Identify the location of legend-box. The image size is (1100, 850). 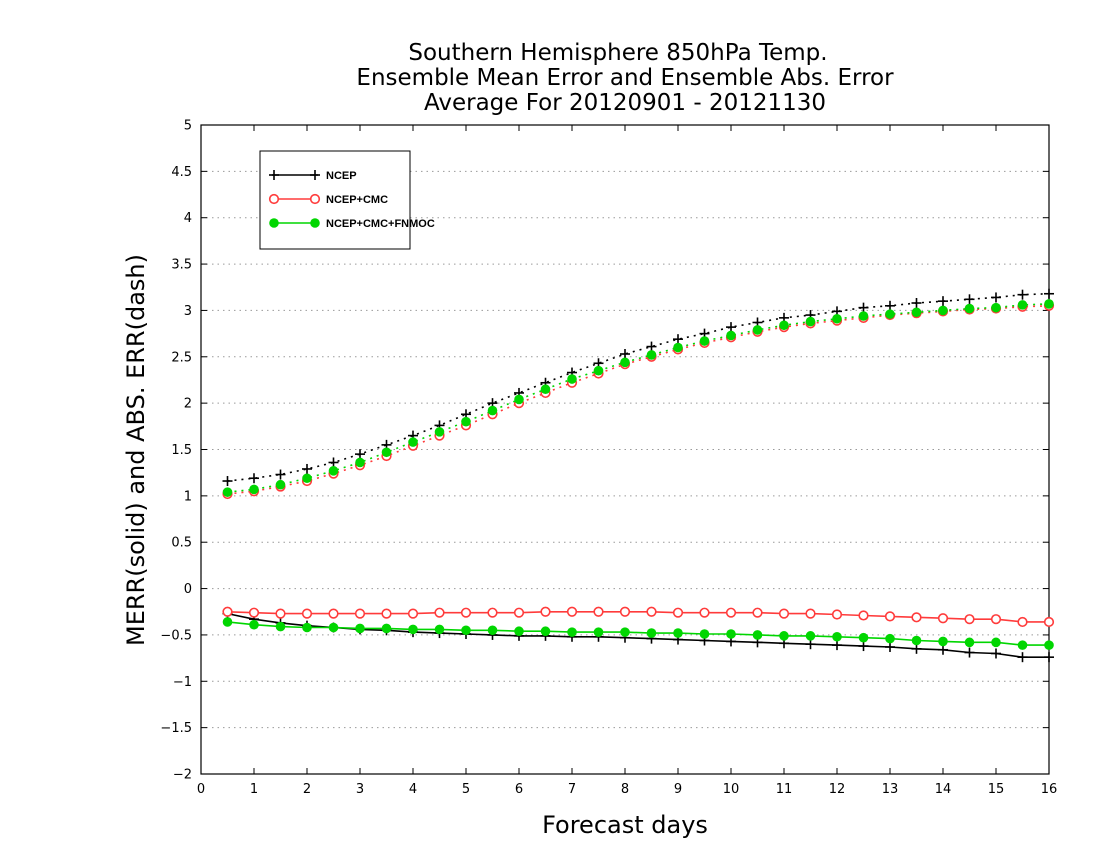
(335, 200).